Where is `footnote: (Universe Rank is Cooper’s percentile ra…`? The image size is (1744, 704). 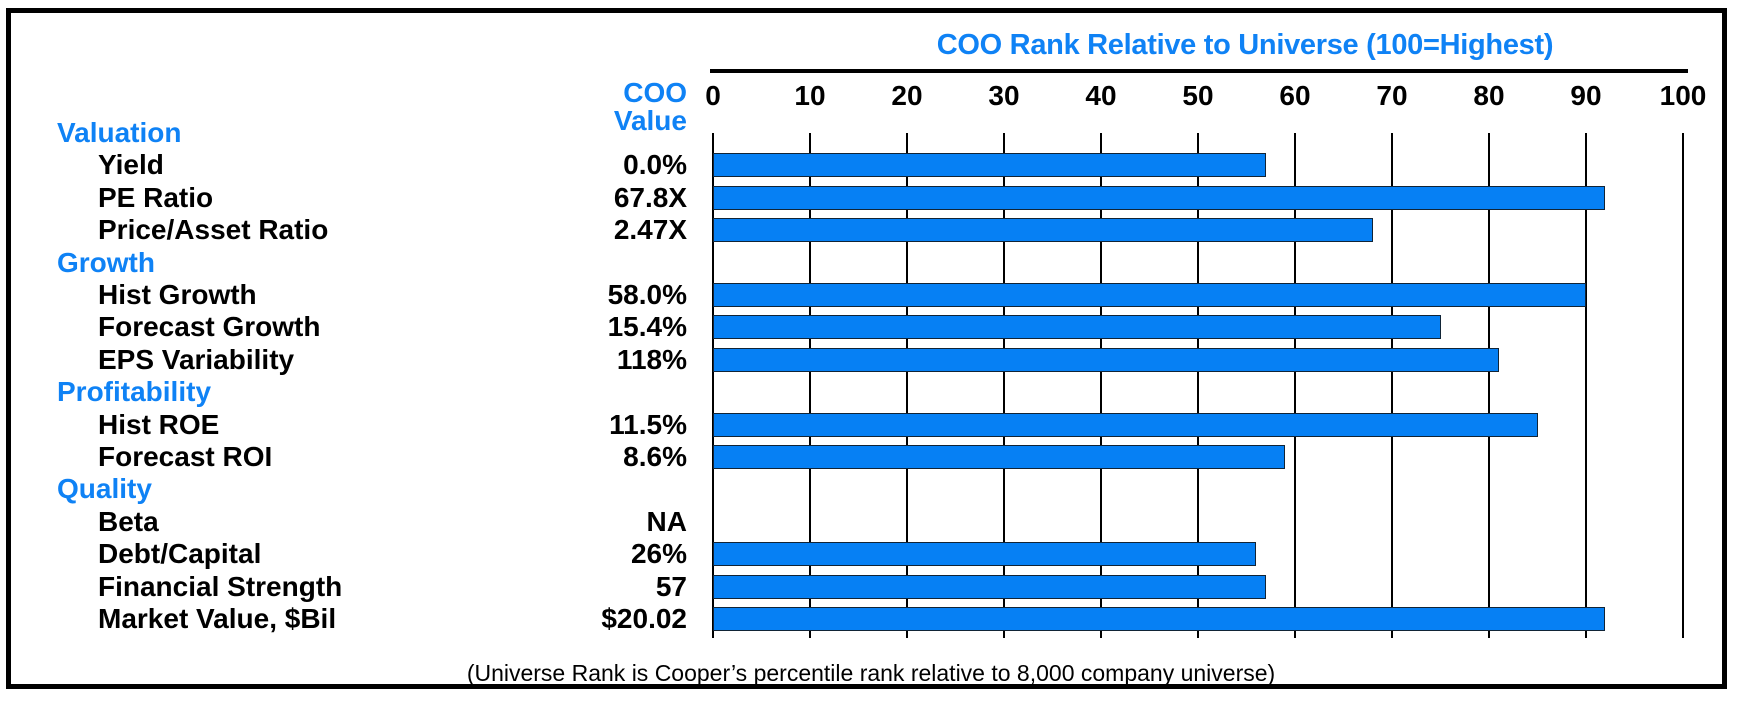 footnote: (Universe Rank is Cooper’s percentile ra… is located at coordinates (871, 673).